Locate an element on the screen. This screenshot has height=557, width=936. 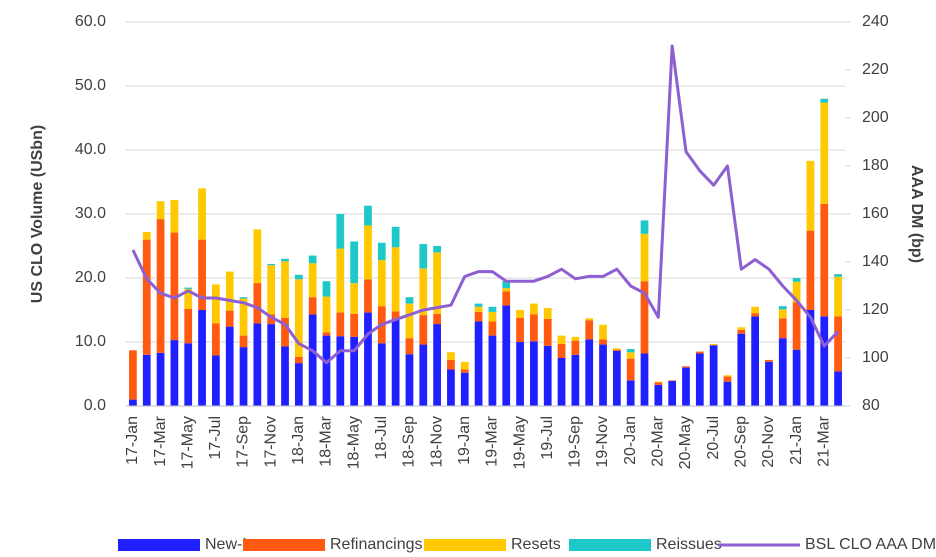
x-tick-label: 17-Nov is located at coordinates (270, 442).